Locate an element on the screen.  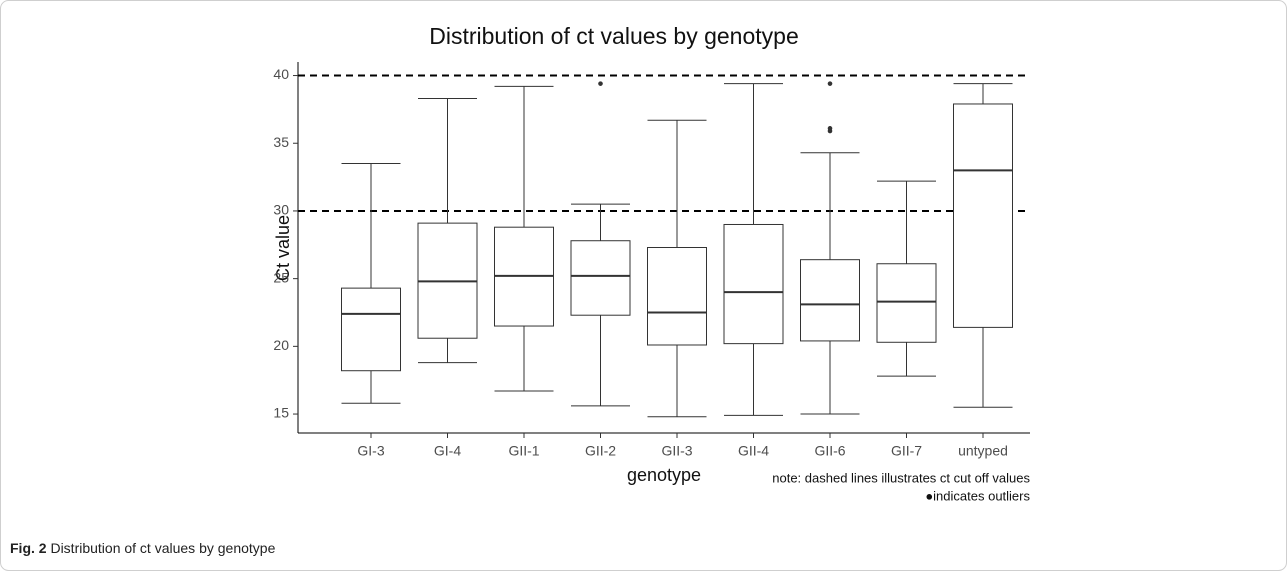
caption-text: Distribution of ct values by genotype is located at coordinates (163, 548).